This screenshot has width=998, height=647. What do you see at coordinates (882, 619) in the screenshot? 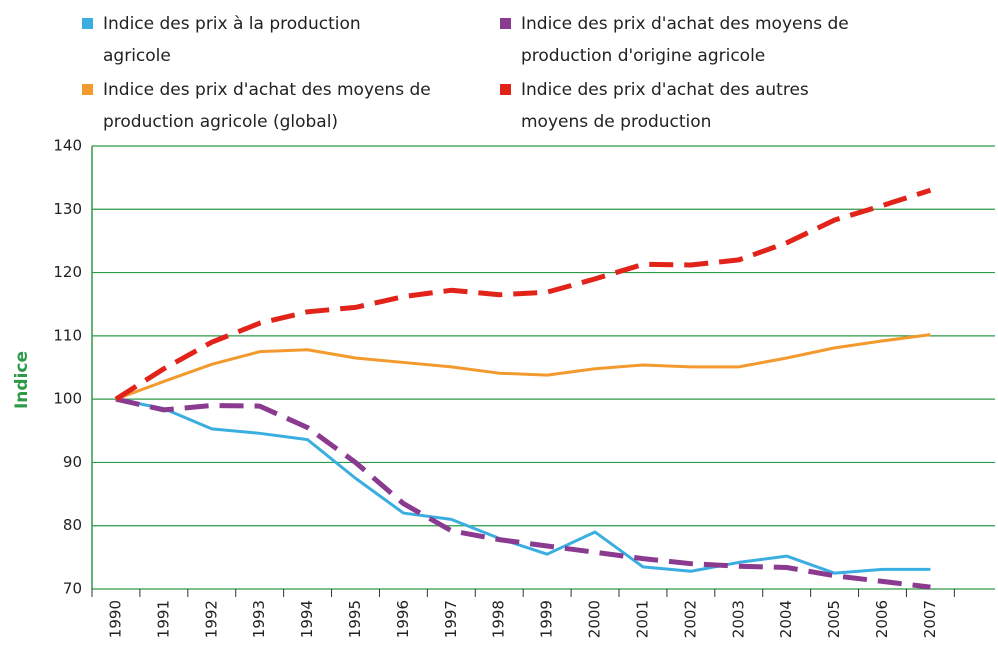
I see `x-tick-label: 2006` at bounding box center [882, 619].